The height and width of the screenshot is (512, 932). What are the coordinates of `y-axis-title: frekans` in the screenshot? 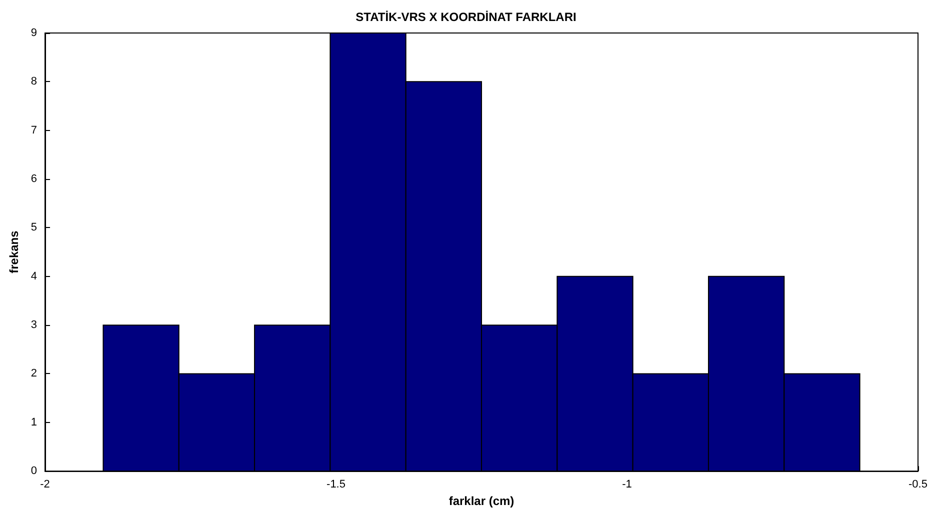 It's located at (14, 252).